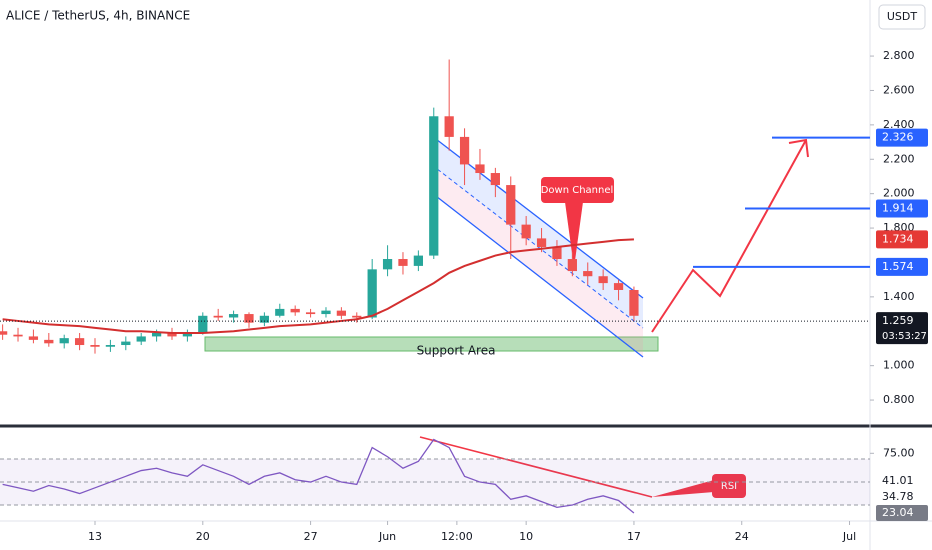 The width and height of the screenshot is (932, 550). What do you see at coordinates (899, 193) in the screenshot?
I see `y-tick-label: 2.000` at bounding box center [899, 193].